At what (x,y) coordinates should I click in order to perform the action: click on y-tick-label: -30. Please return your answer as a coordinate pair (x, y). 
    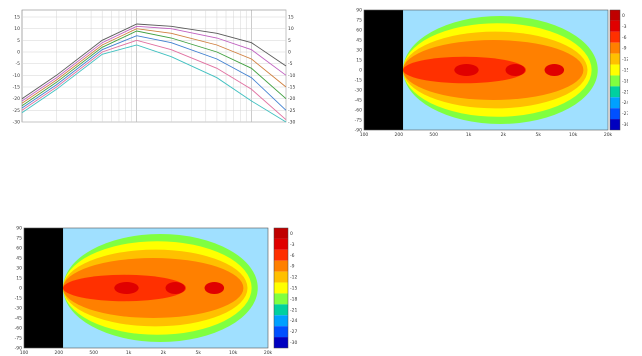
    Looking at the image, I should click on (18, 309).